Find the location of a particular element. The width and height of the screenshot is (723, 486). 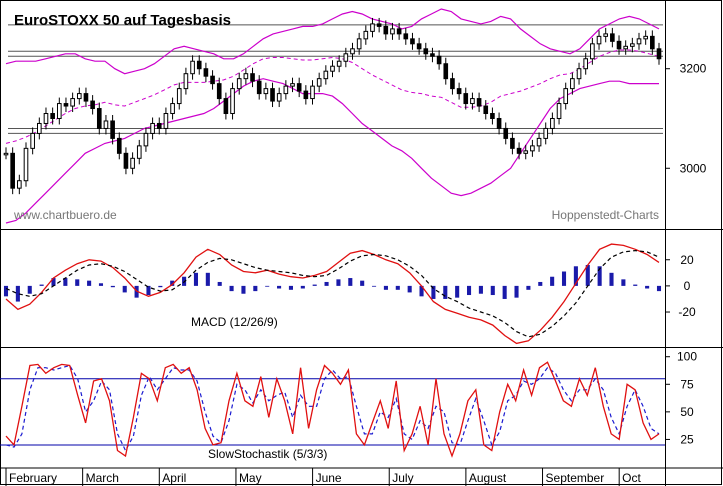

month-label: September is located at coordinates (575, 478).